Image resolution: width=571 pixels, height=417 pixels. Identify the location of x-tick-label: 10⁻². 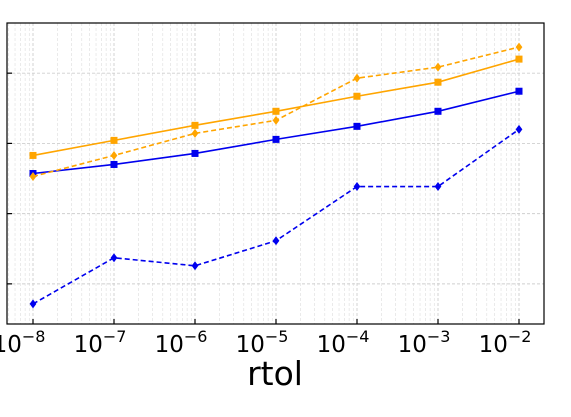
(505, 342).